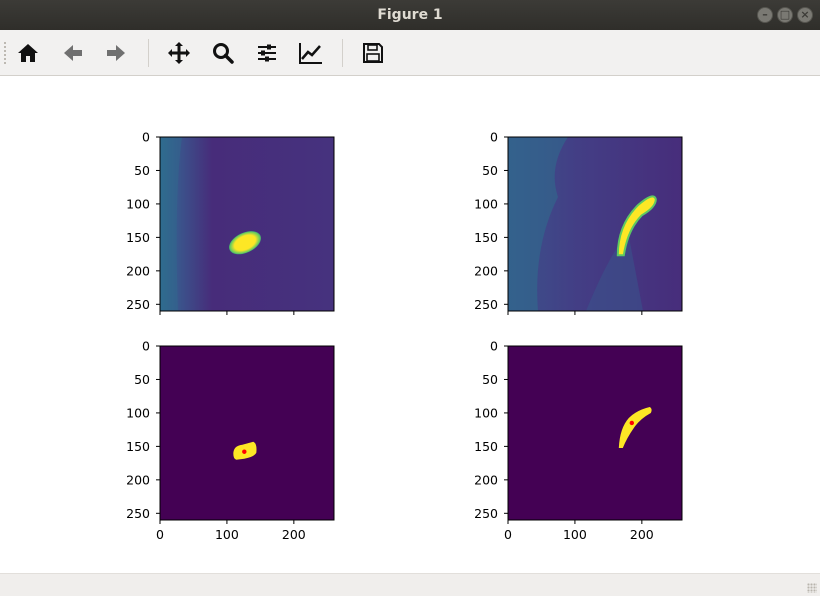 Image resolution: width=820 pixels, height=596 pixels. I want to click on window-title: Figure 1, so click(410, 15).